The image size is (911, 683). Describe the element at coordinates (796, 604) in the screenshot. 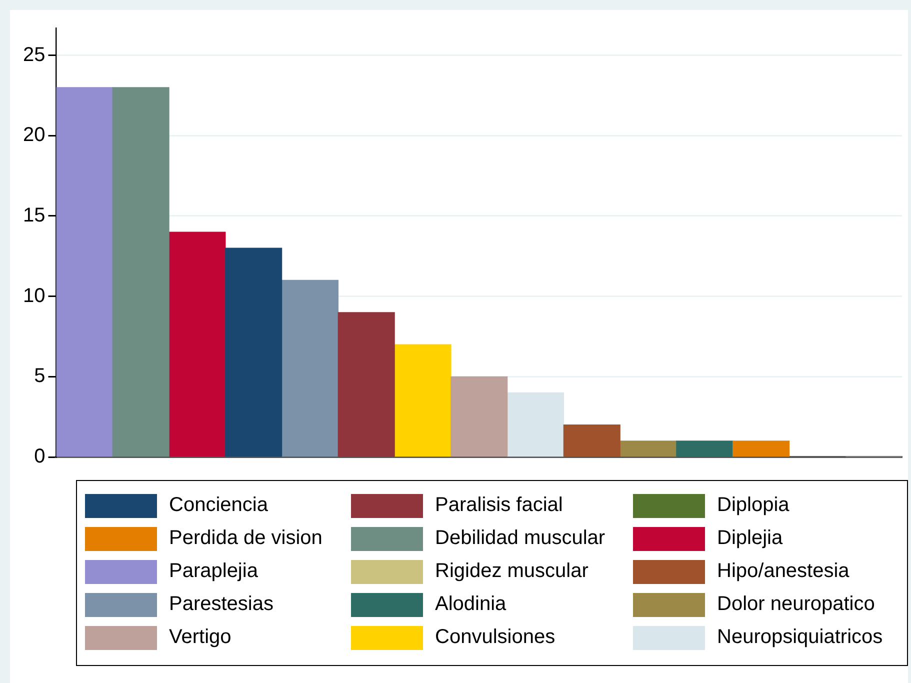

I see `legend-label: Dolor neuropatico` at that location.